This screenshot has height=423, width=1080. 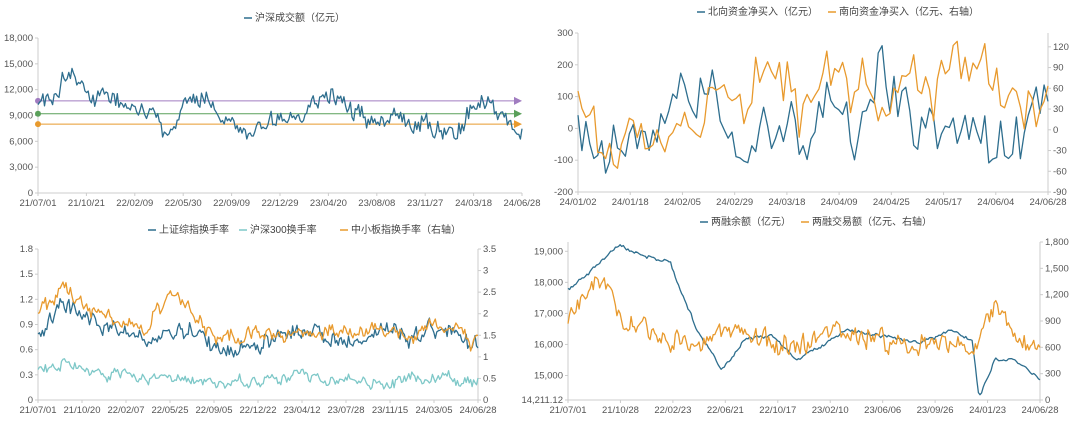 I want to click on legend-label: 两融交易额（亿元、右轴）, so click(x=872, y=221).